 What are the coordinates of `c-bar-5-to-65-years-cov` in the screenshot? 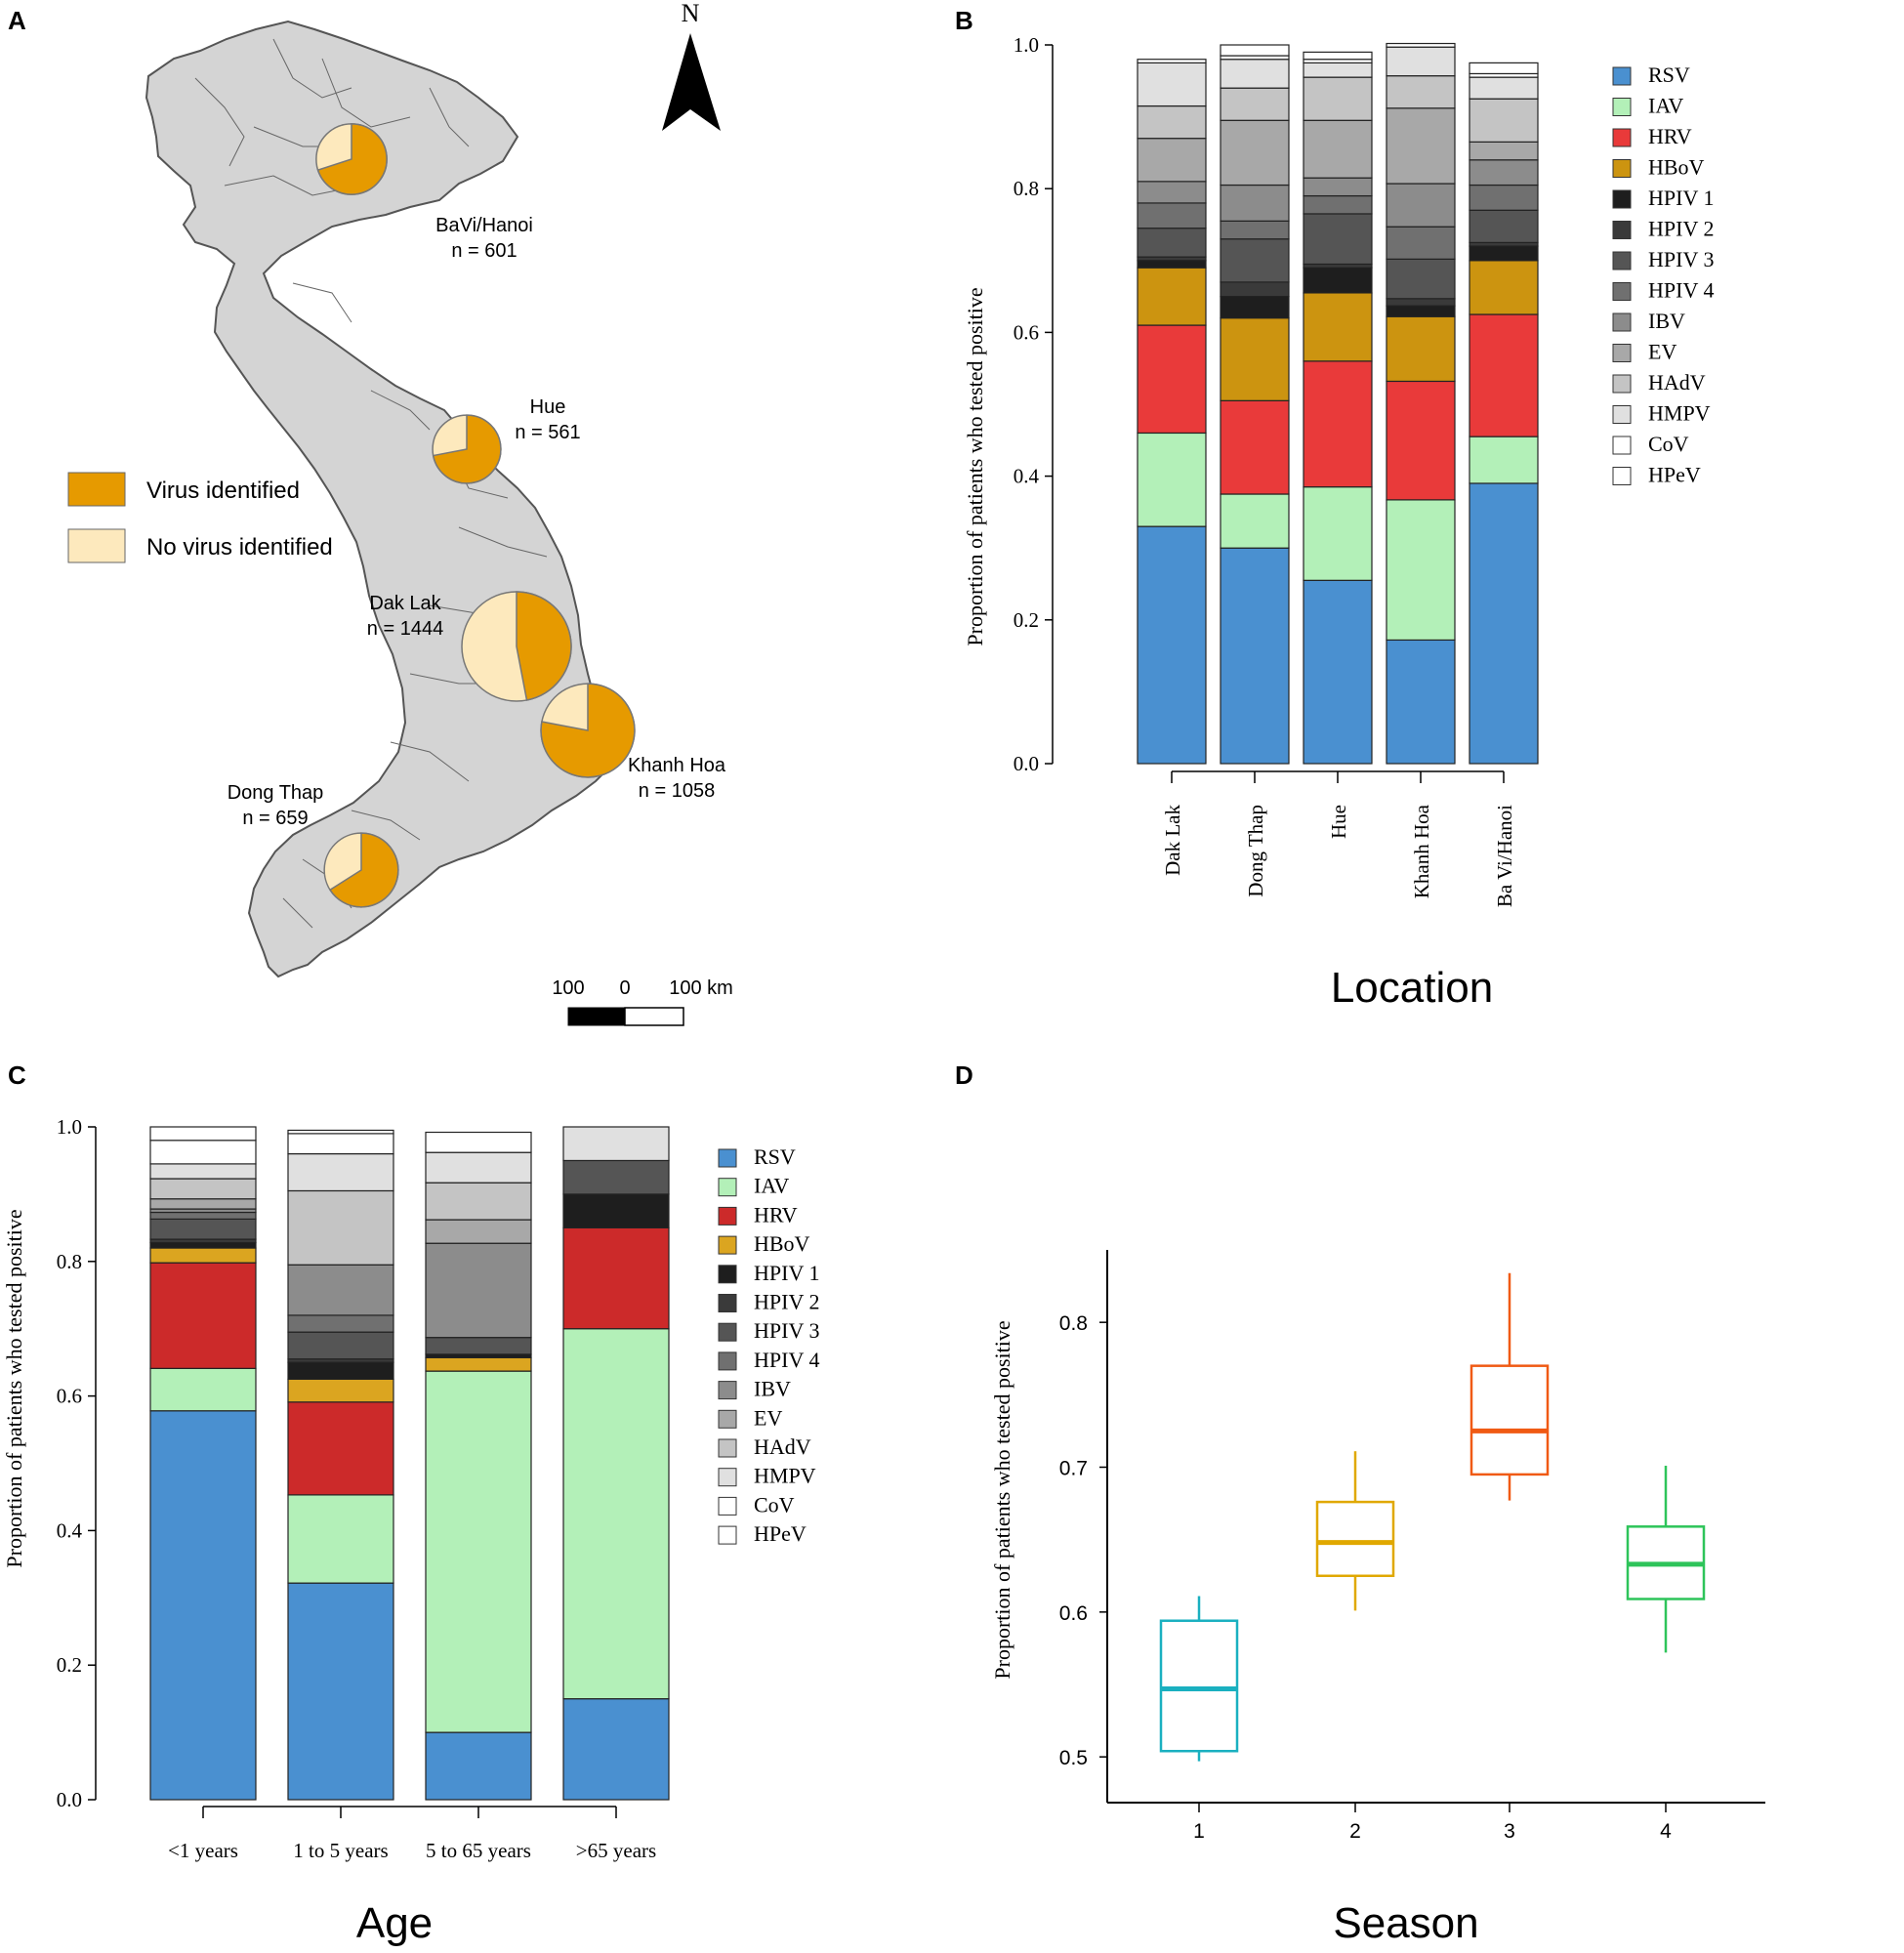 It's located at (478, 1142).